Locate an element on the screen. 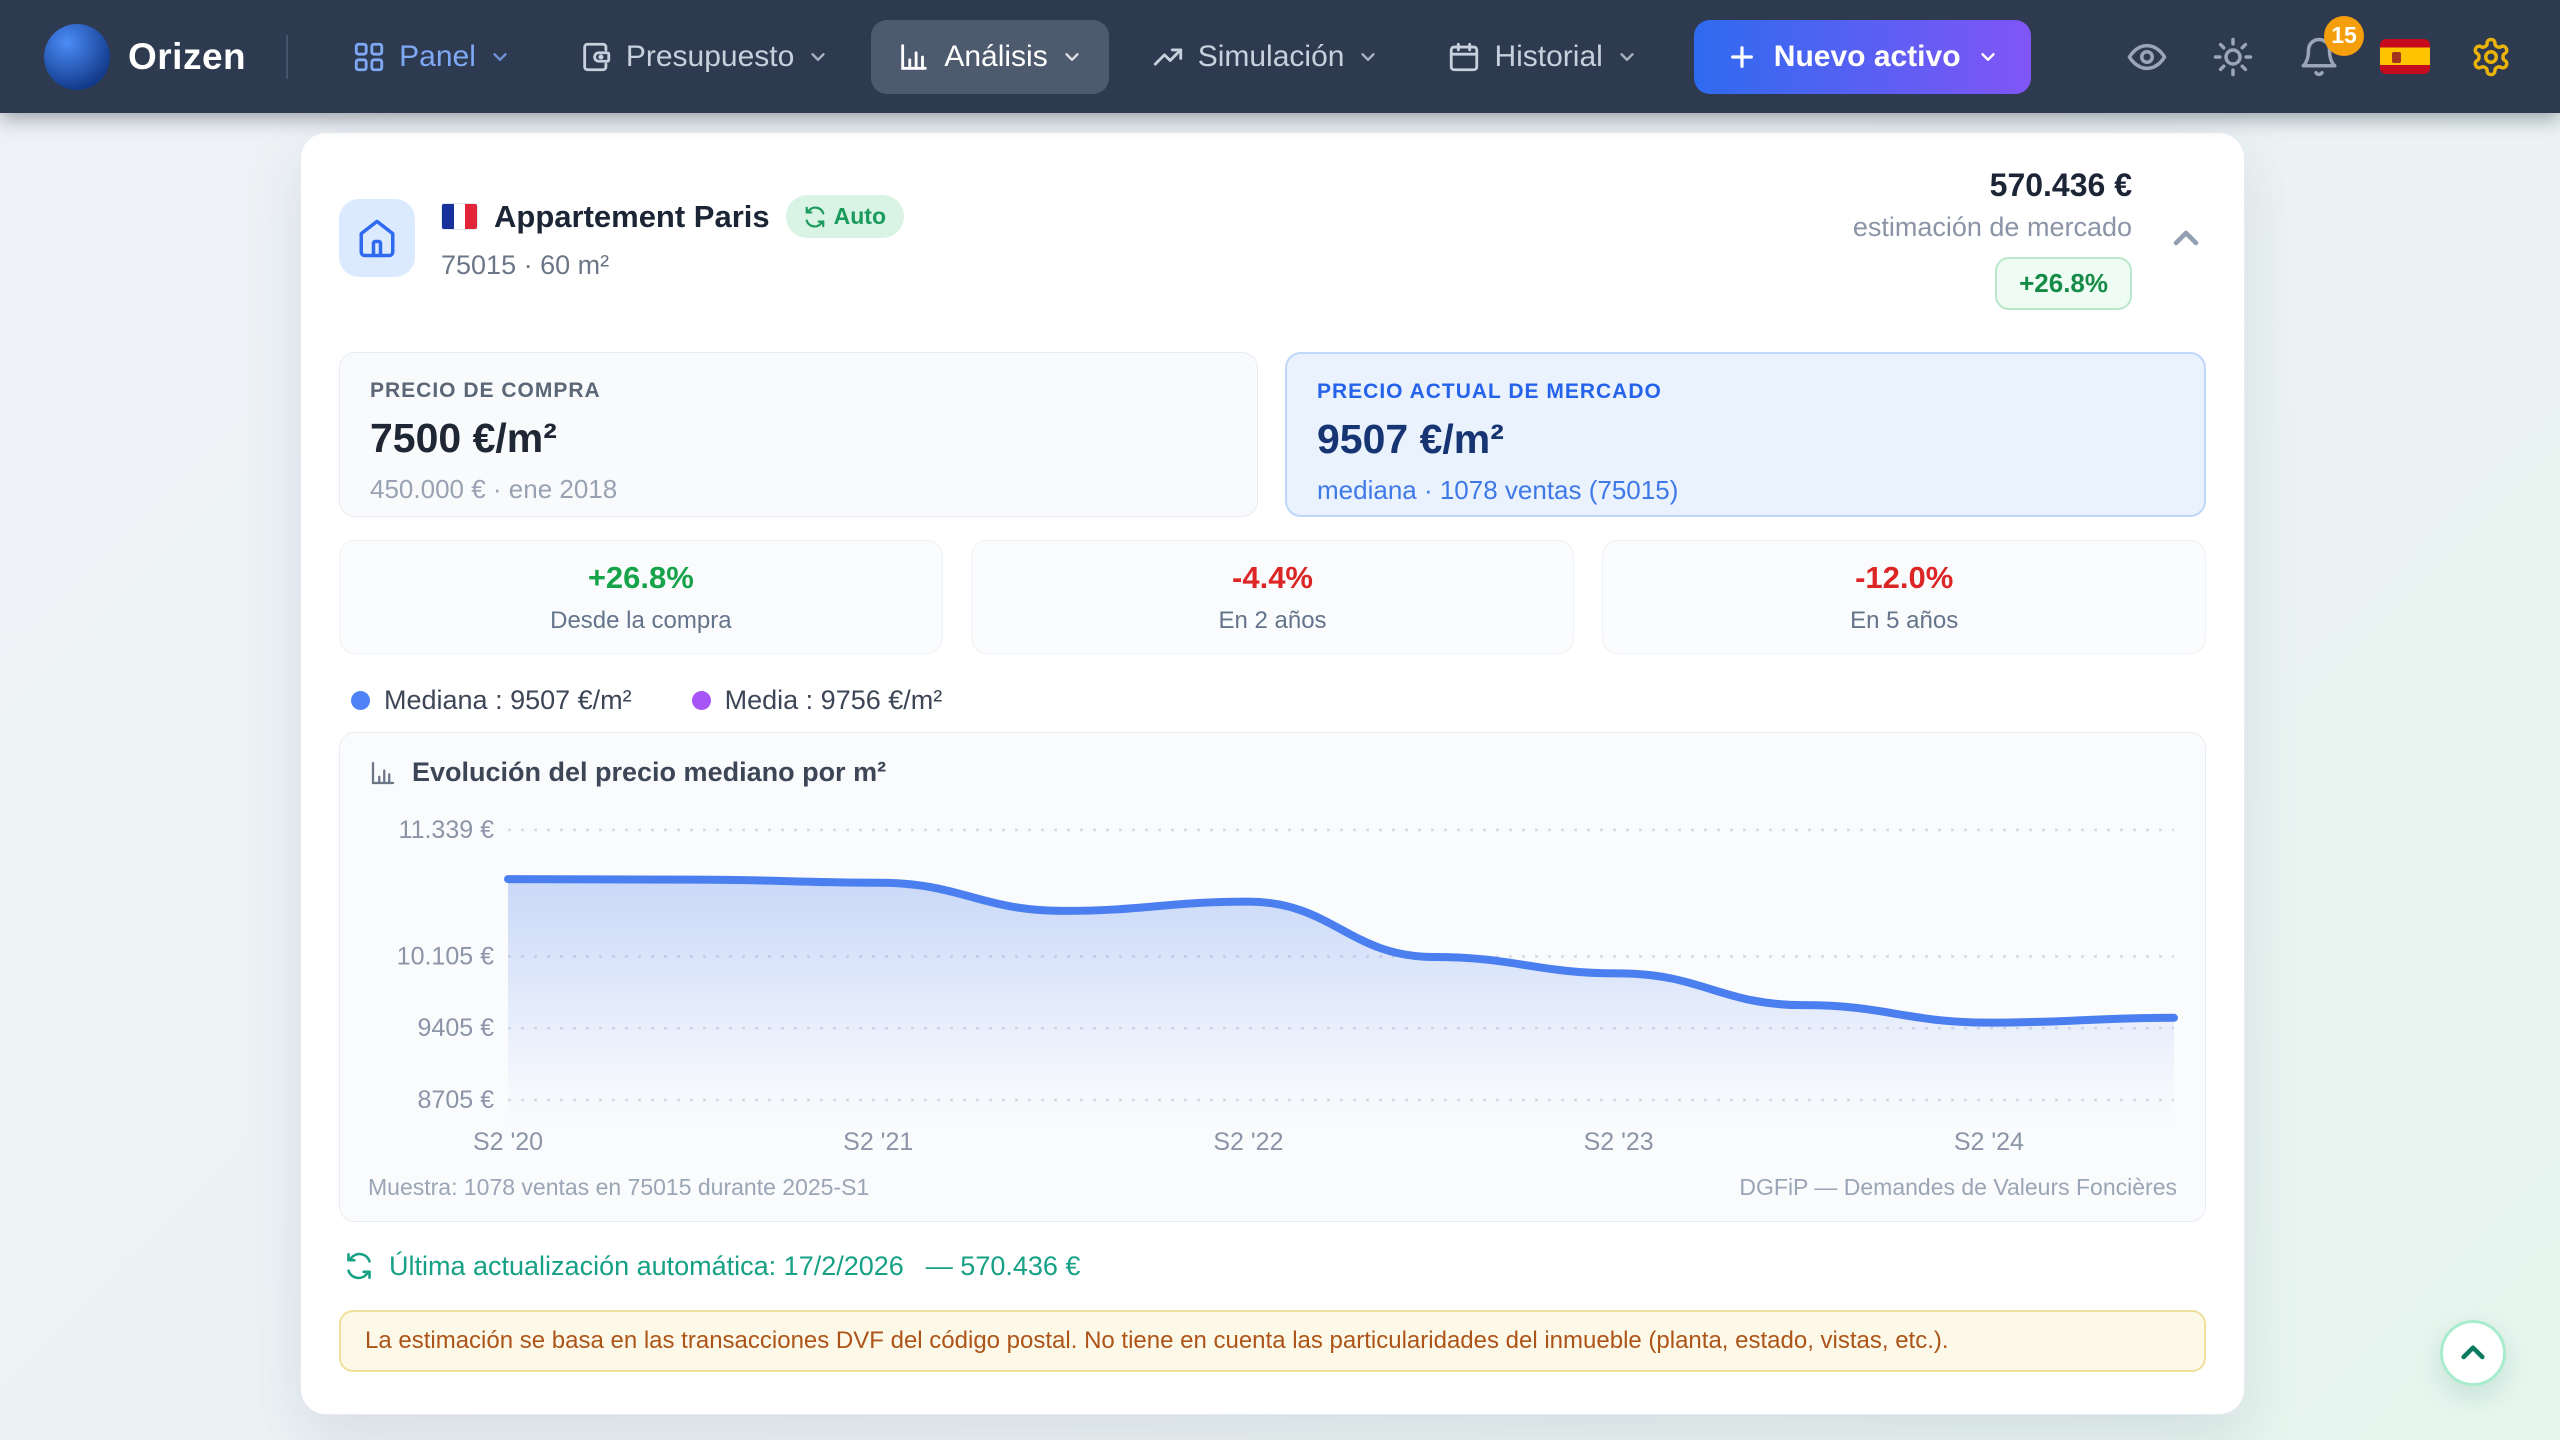  brand-name: Orizen is located at coordinates (187, 56).